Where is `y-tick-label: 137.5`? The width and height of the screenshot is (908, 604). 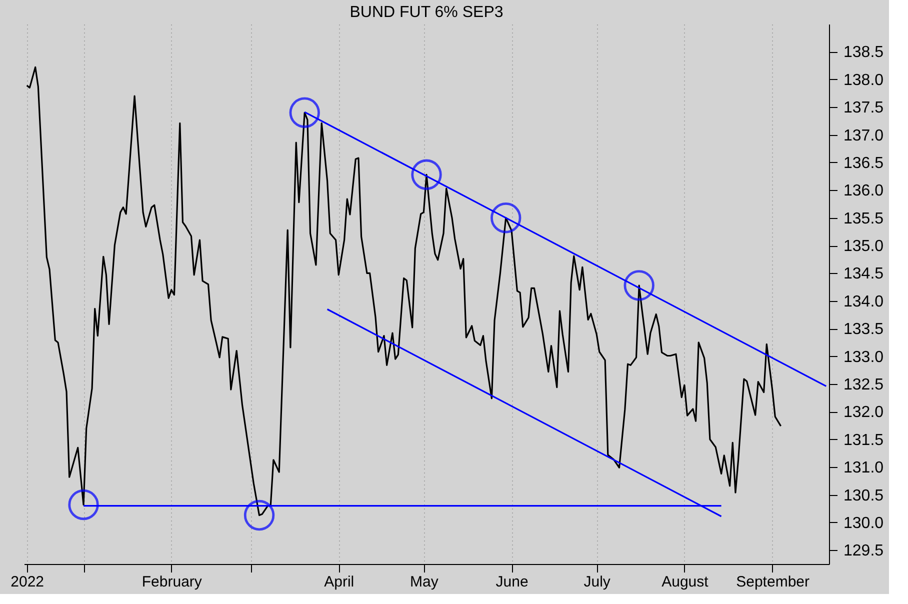 y-tick-label: 137.5 is located at coordinates (864, 108).